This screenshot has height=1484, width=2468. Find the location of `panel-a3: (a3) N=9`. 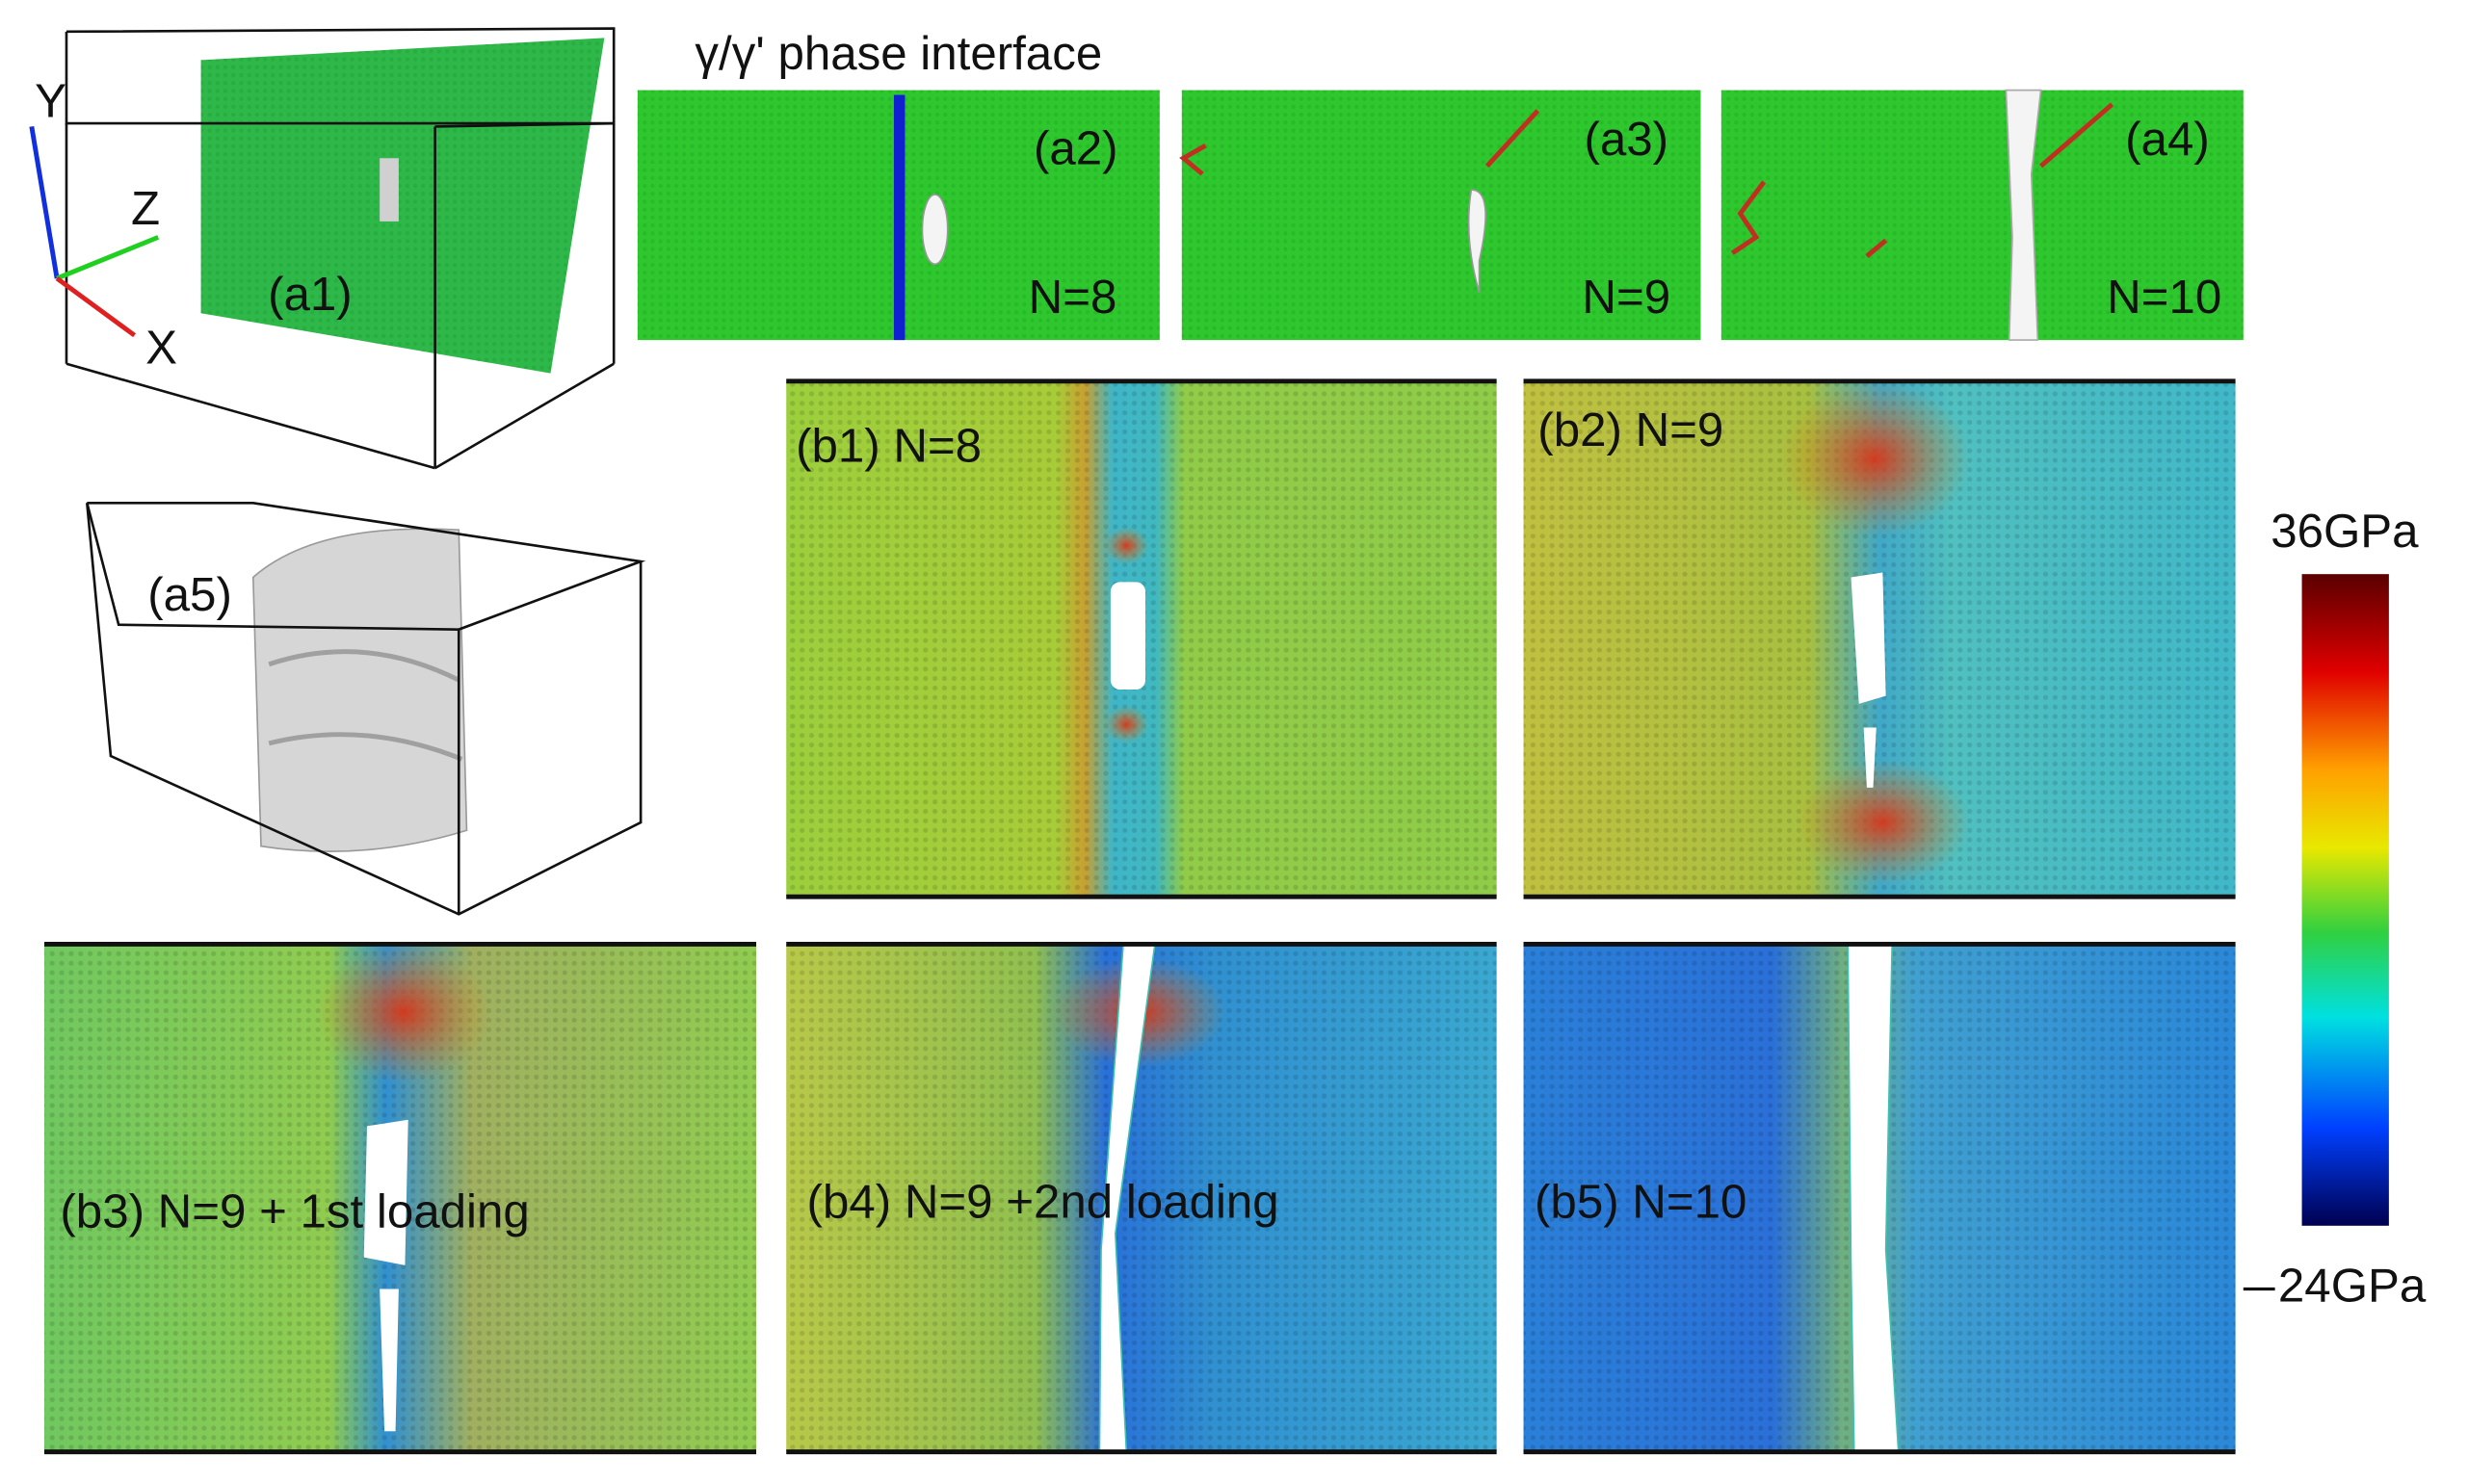

panel-a3: (a3) N=9 is located at coordinates (1440, 215).